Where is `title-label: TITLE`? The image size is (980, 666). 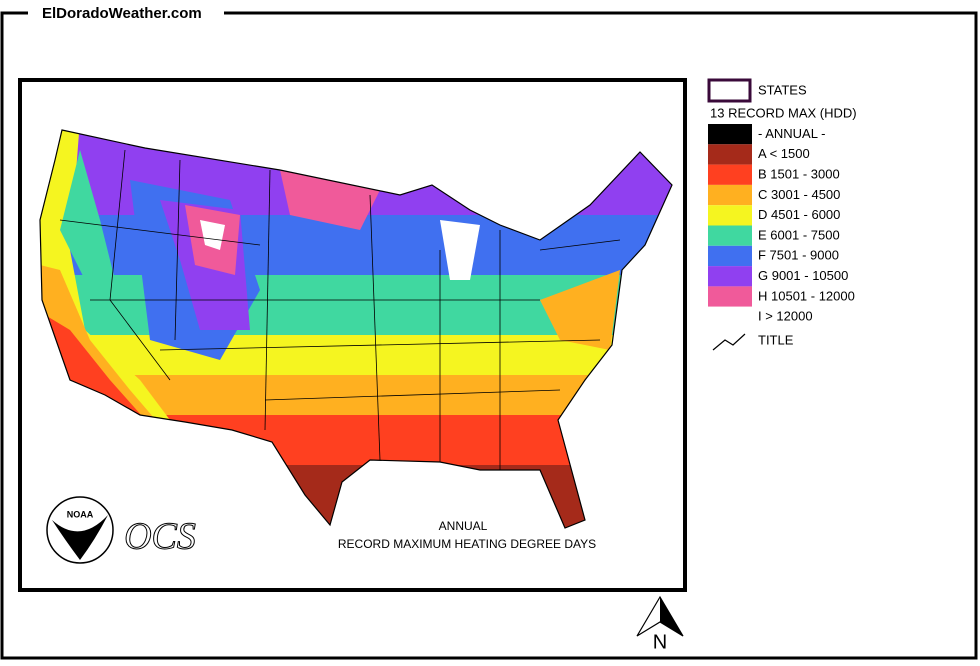
title-label: TITLE is located at coordinates (776, 339).